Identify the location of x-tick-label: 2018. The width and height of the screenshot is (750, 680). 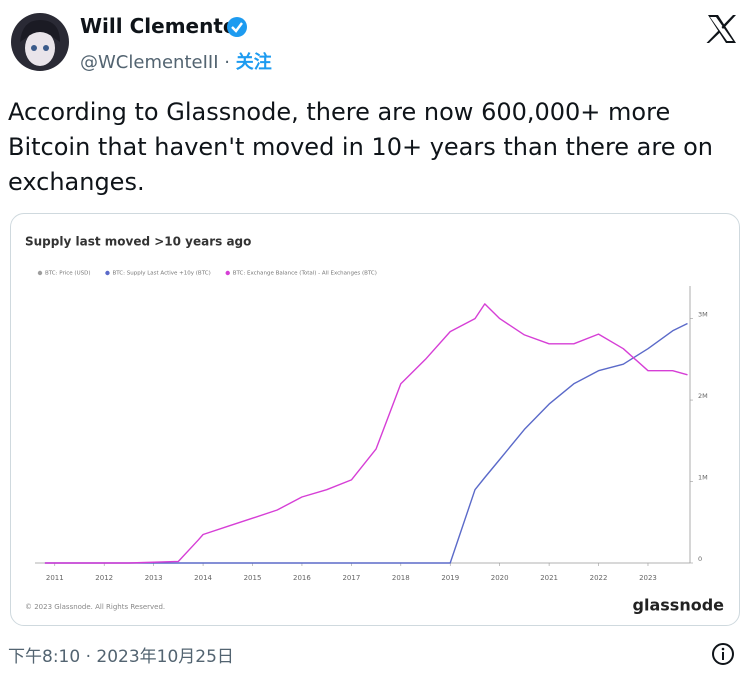
(401, 578).